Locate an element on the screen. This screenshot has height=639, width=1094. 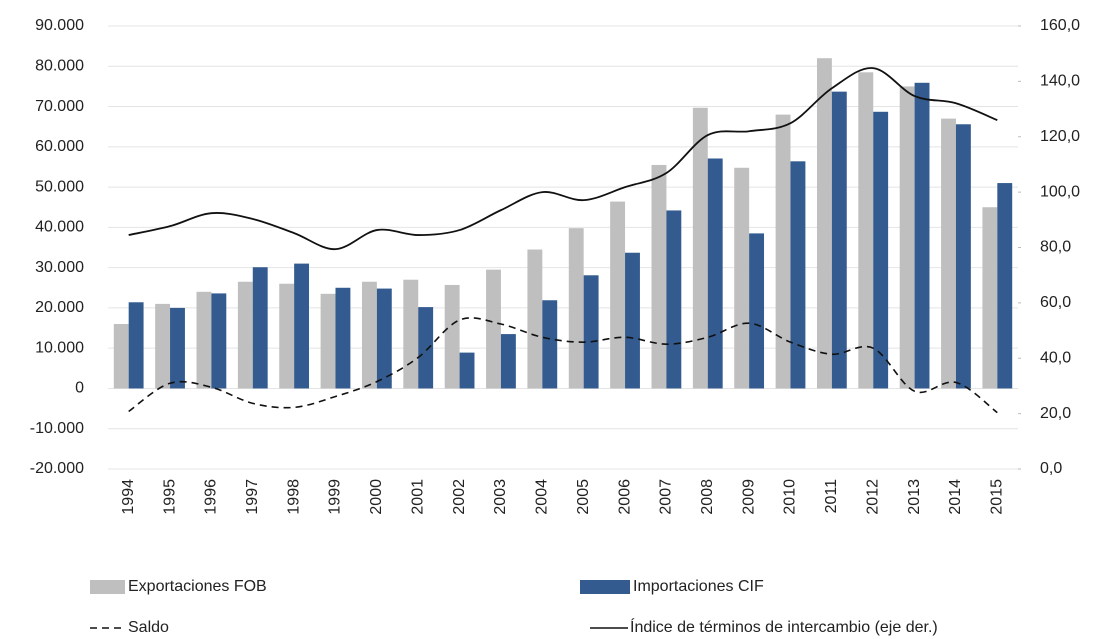
y-tick-label: 70.000 is located at coordinates (59, 106).